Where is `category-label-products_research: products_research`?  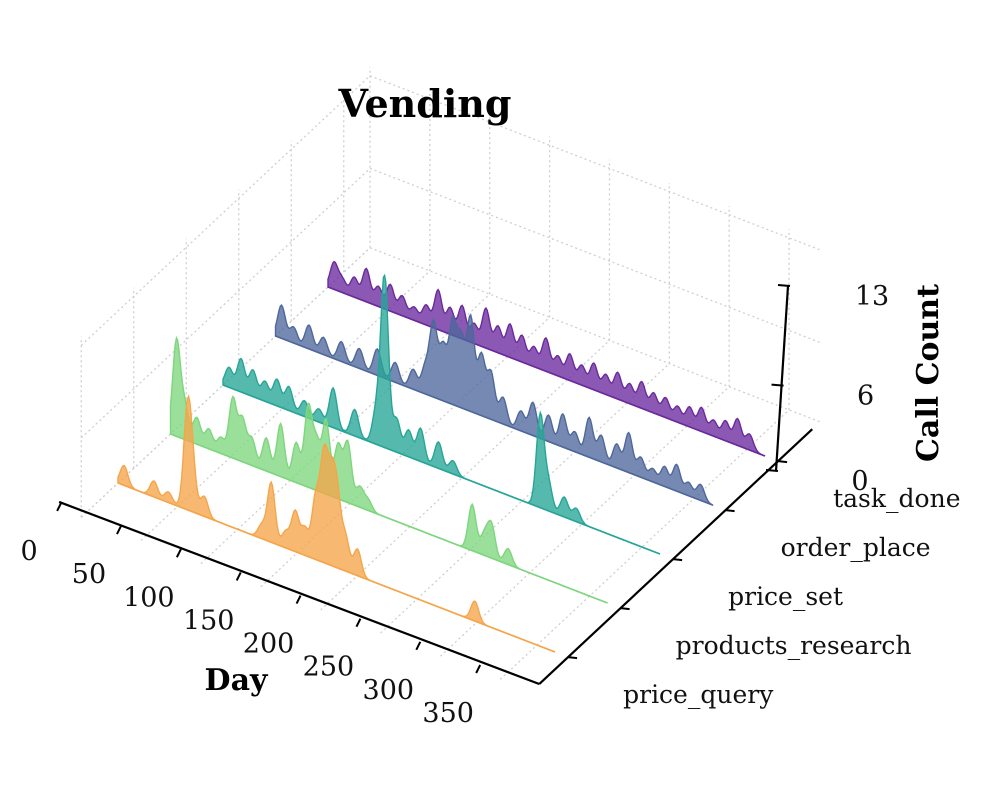
category-label-products_research: products_research is located at coordinates (794, 645).